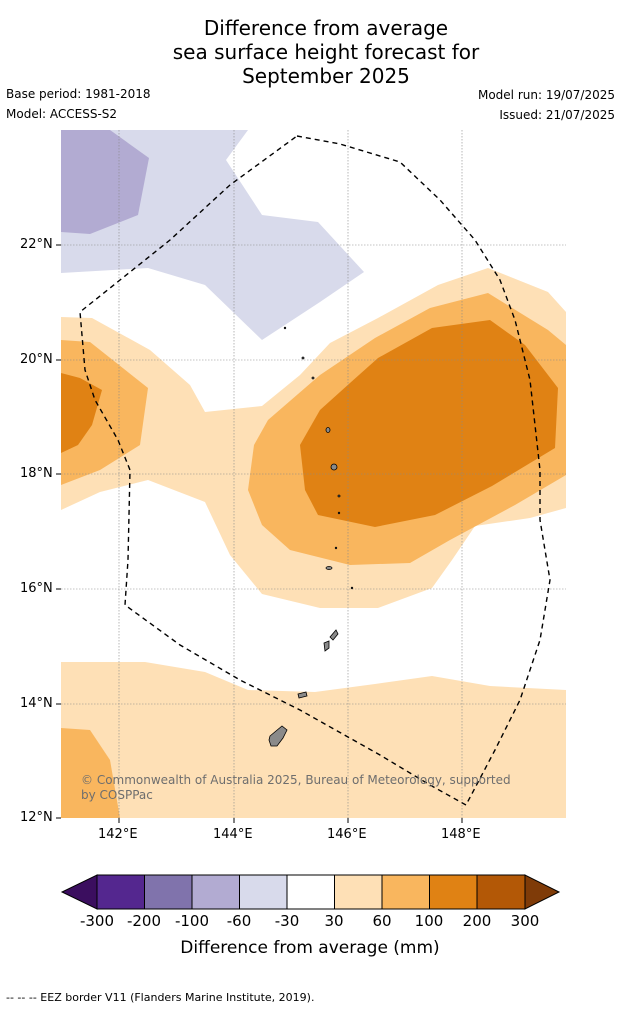 Image resolution: width=621 pixels, height=1011 pixels. What do you see at coordinates (90, 773) in the screenshot?
I see `contour-positive-60-100-south` at bounding box center [90, 773].